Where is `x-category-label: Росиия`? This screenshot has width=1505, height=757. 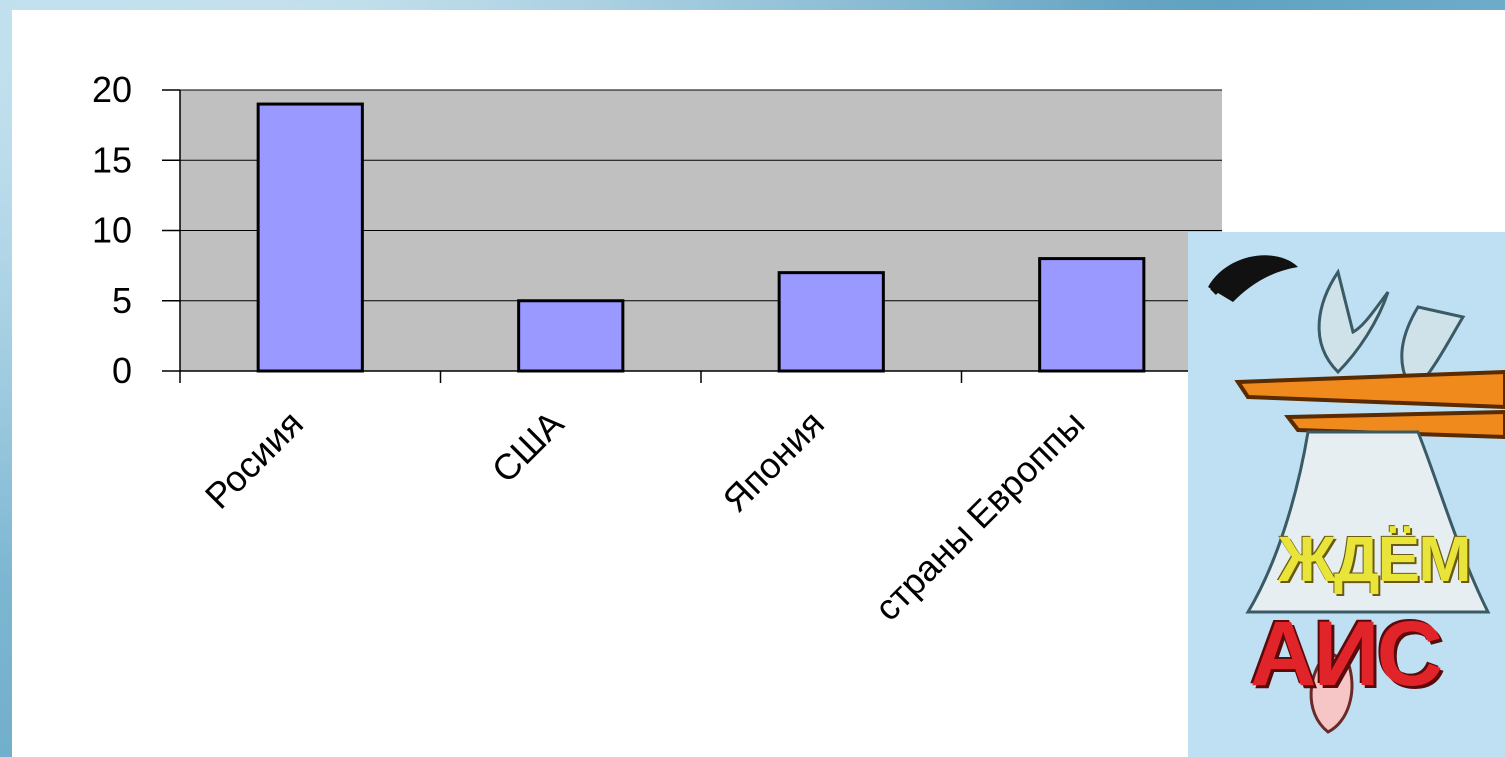 x-category-label: Росиия is located at coordinates (254, 460).